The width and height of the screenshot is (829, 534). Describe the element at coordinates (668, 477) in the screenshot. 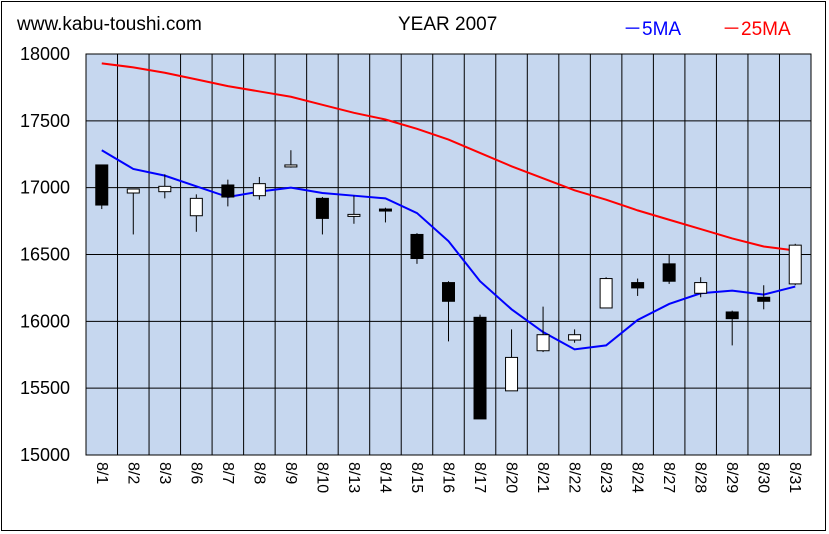

I see `x-tick-label: 8/27` at that location.